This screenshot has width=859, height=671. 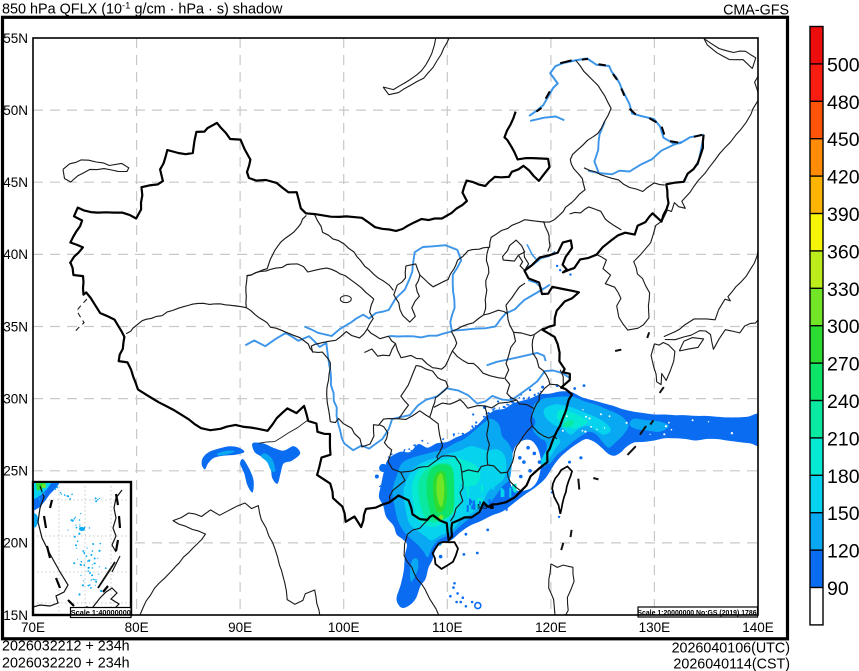 What do you see at coordinates (240, 627) in the screenshot?
I see `svg-text: 90E` at bounding box center [240, 627].